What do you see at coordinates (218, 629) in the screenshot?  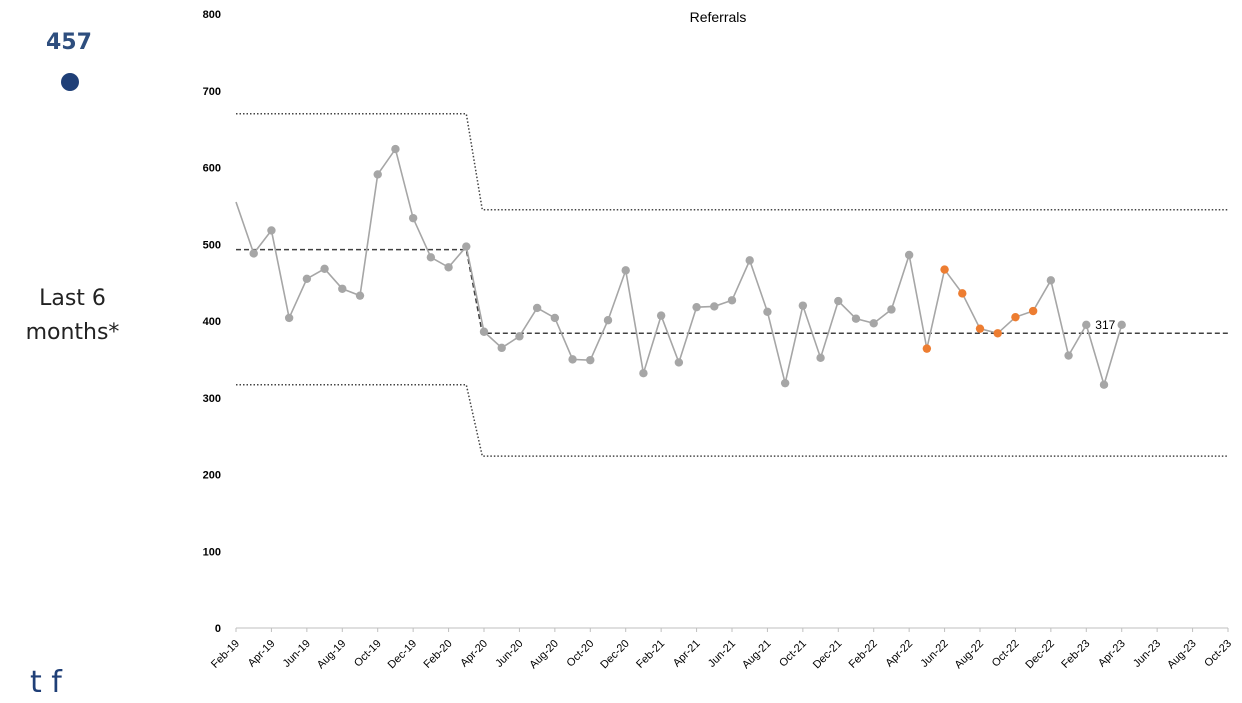 I see `y-tick-label: 0` at bounding box center [218, 629].